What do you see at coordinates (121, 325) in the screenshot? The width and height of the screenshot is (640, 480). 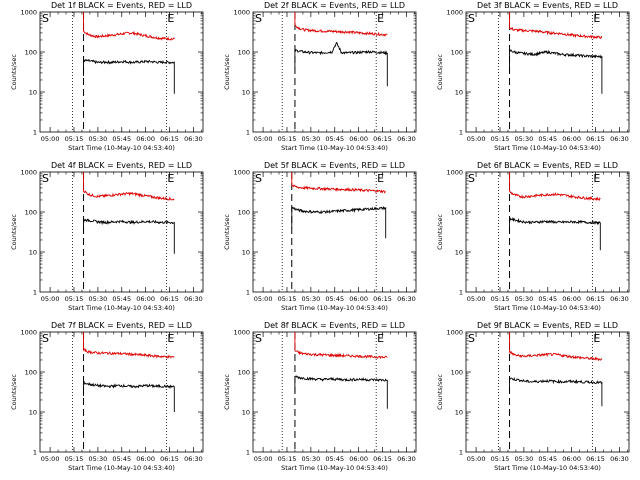 I see `panel-title: Det 7f BLACK = Events, RED = LLD` at bounding box center [121, 325].